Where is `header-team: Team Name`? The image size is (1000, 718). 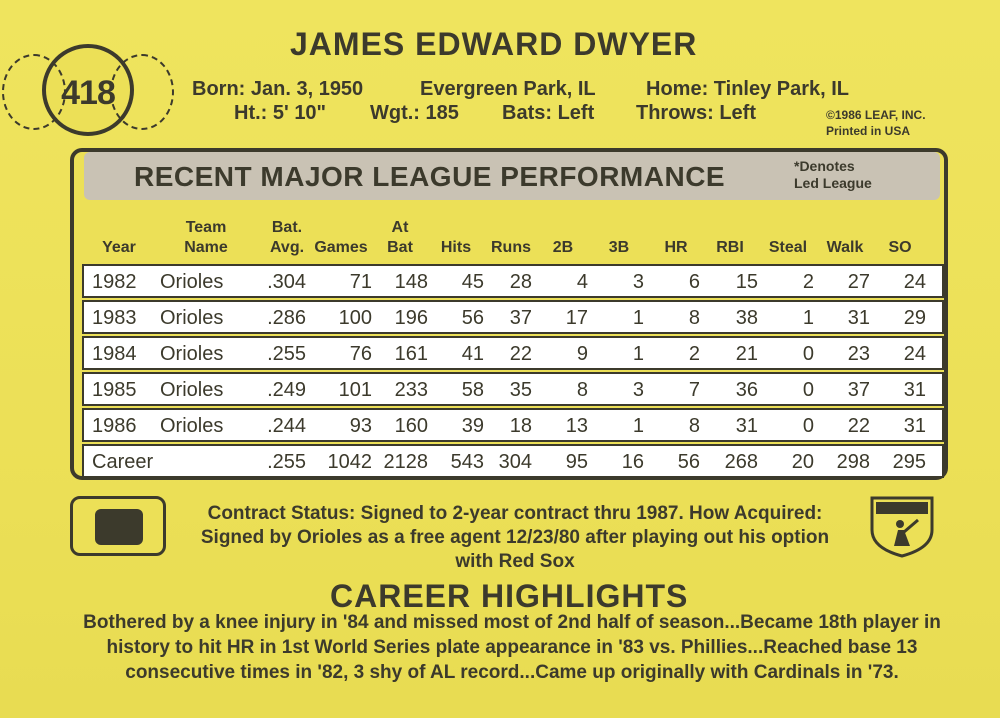 header-team: Team Name is located at coordinates (206, 238).